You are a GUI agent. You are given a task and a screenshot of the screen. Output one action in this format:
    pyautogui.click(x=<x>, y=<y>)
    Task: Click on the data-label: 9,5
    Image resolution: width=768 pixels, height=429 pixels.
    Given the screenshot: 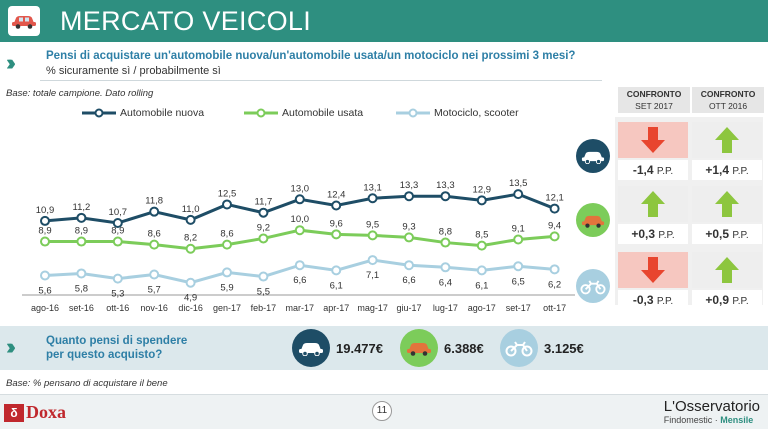 What is the action you would take?
    pyautogui.click(x=372, y=224)
    